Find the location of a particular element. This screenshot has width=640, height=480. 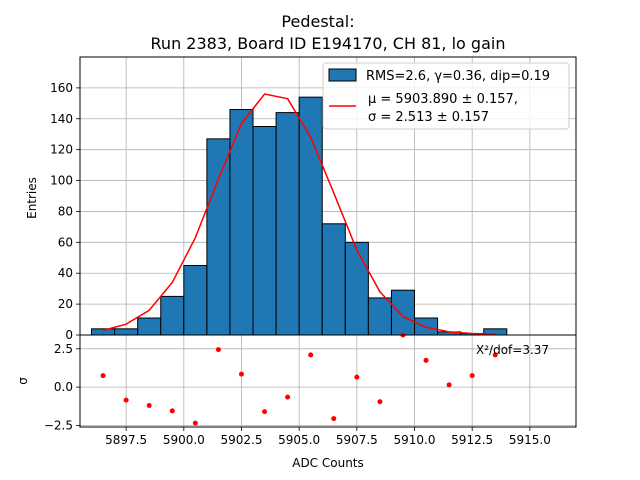

legend-fit-label-line2: σ = 2.513 ± 0.157 is located at coordinates (428, 117).